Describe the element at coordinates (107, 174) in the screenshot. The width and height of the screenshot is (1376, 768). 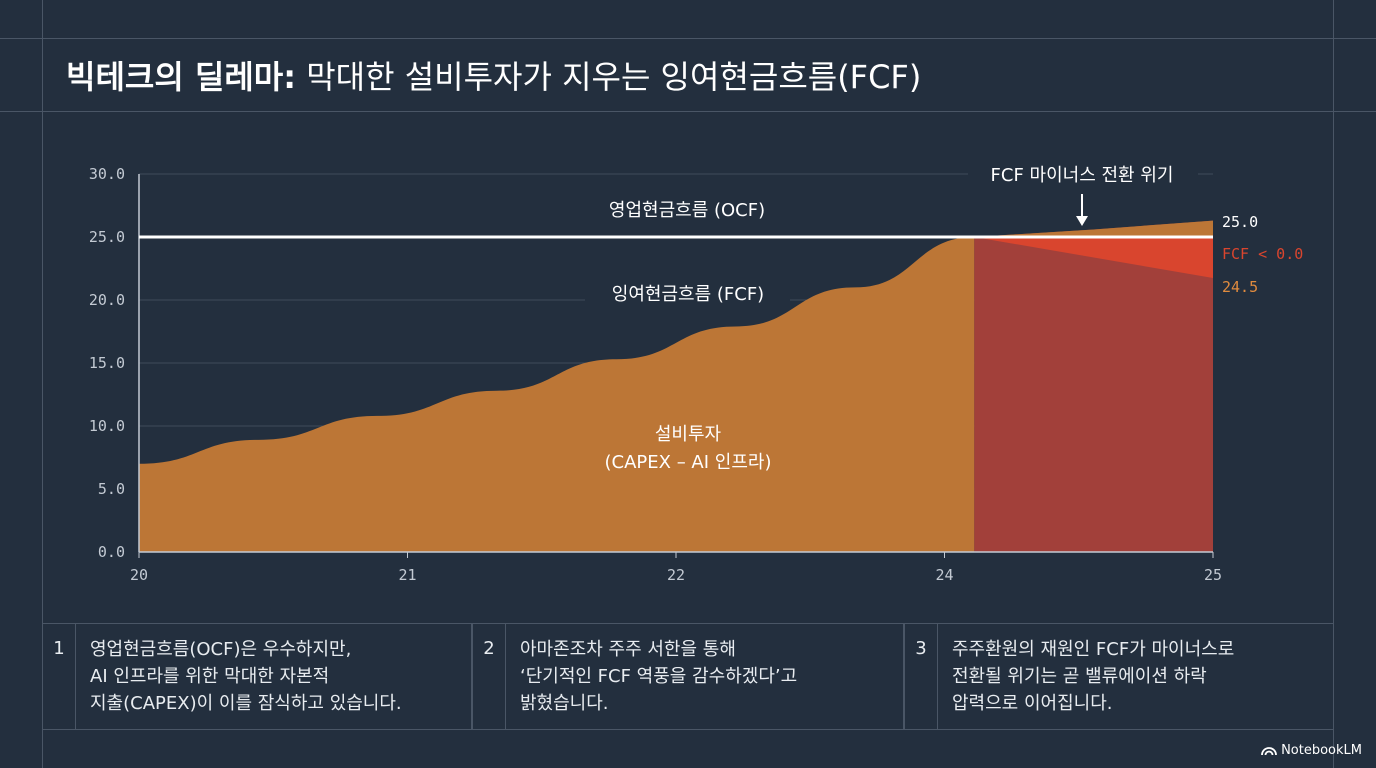
I see `y-tick-label: 30.0` at that location.